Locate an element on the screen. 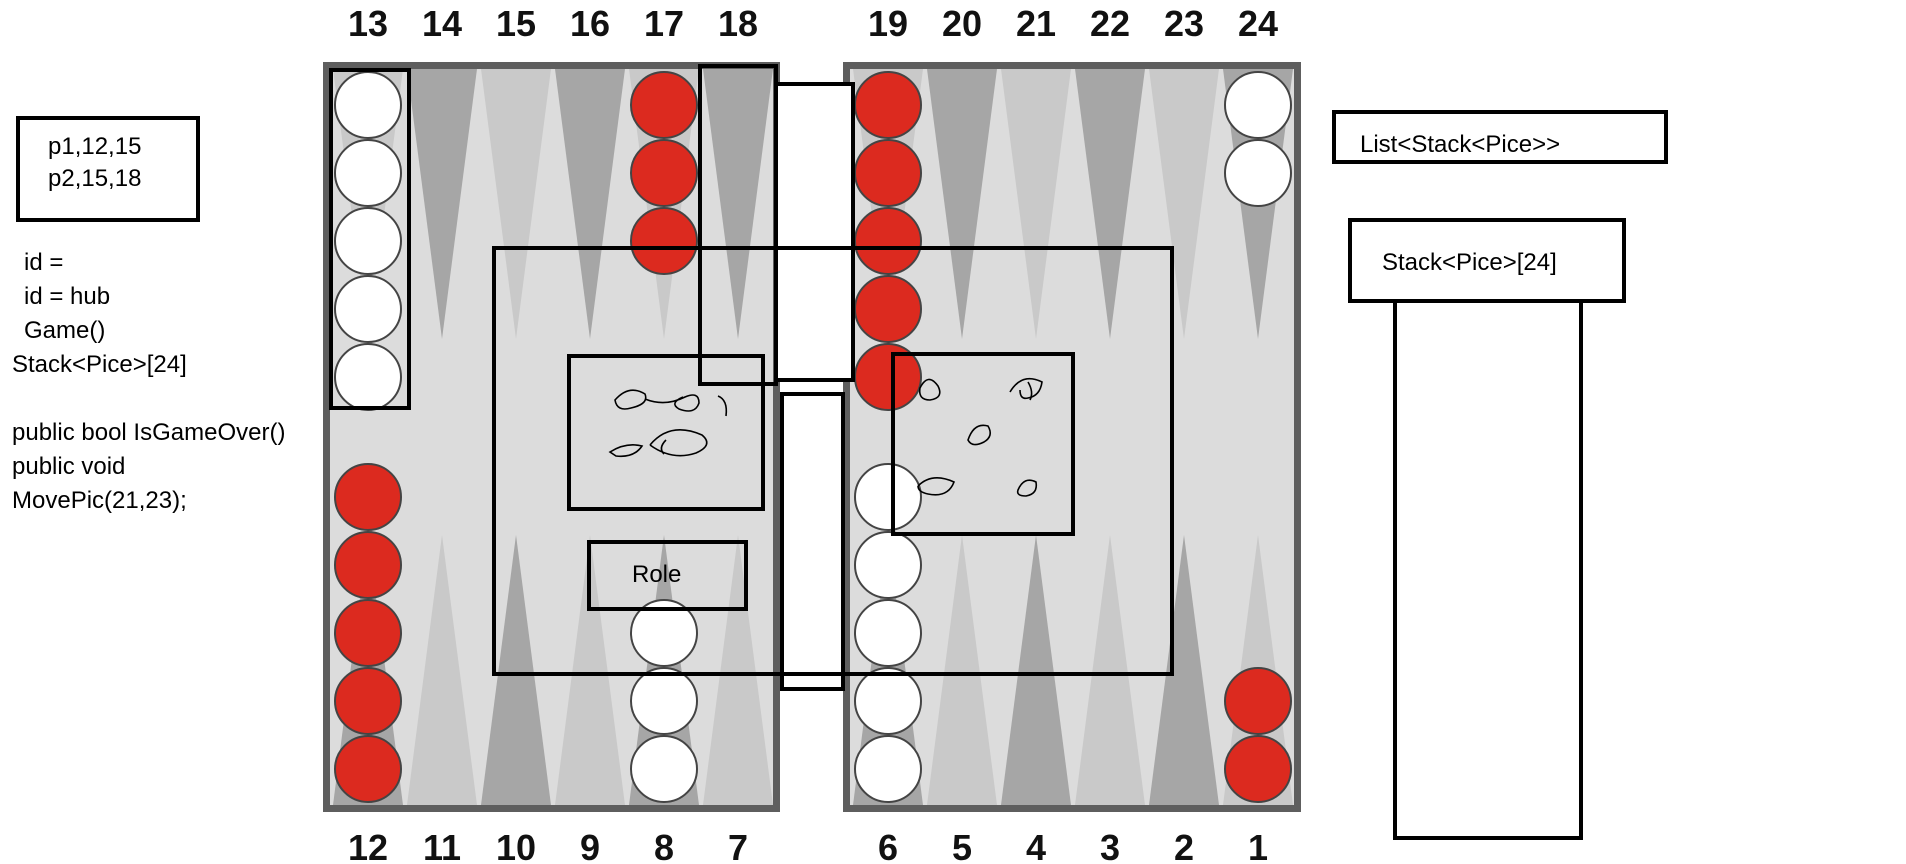  right-dice-box is located at coordinates (983, 444).